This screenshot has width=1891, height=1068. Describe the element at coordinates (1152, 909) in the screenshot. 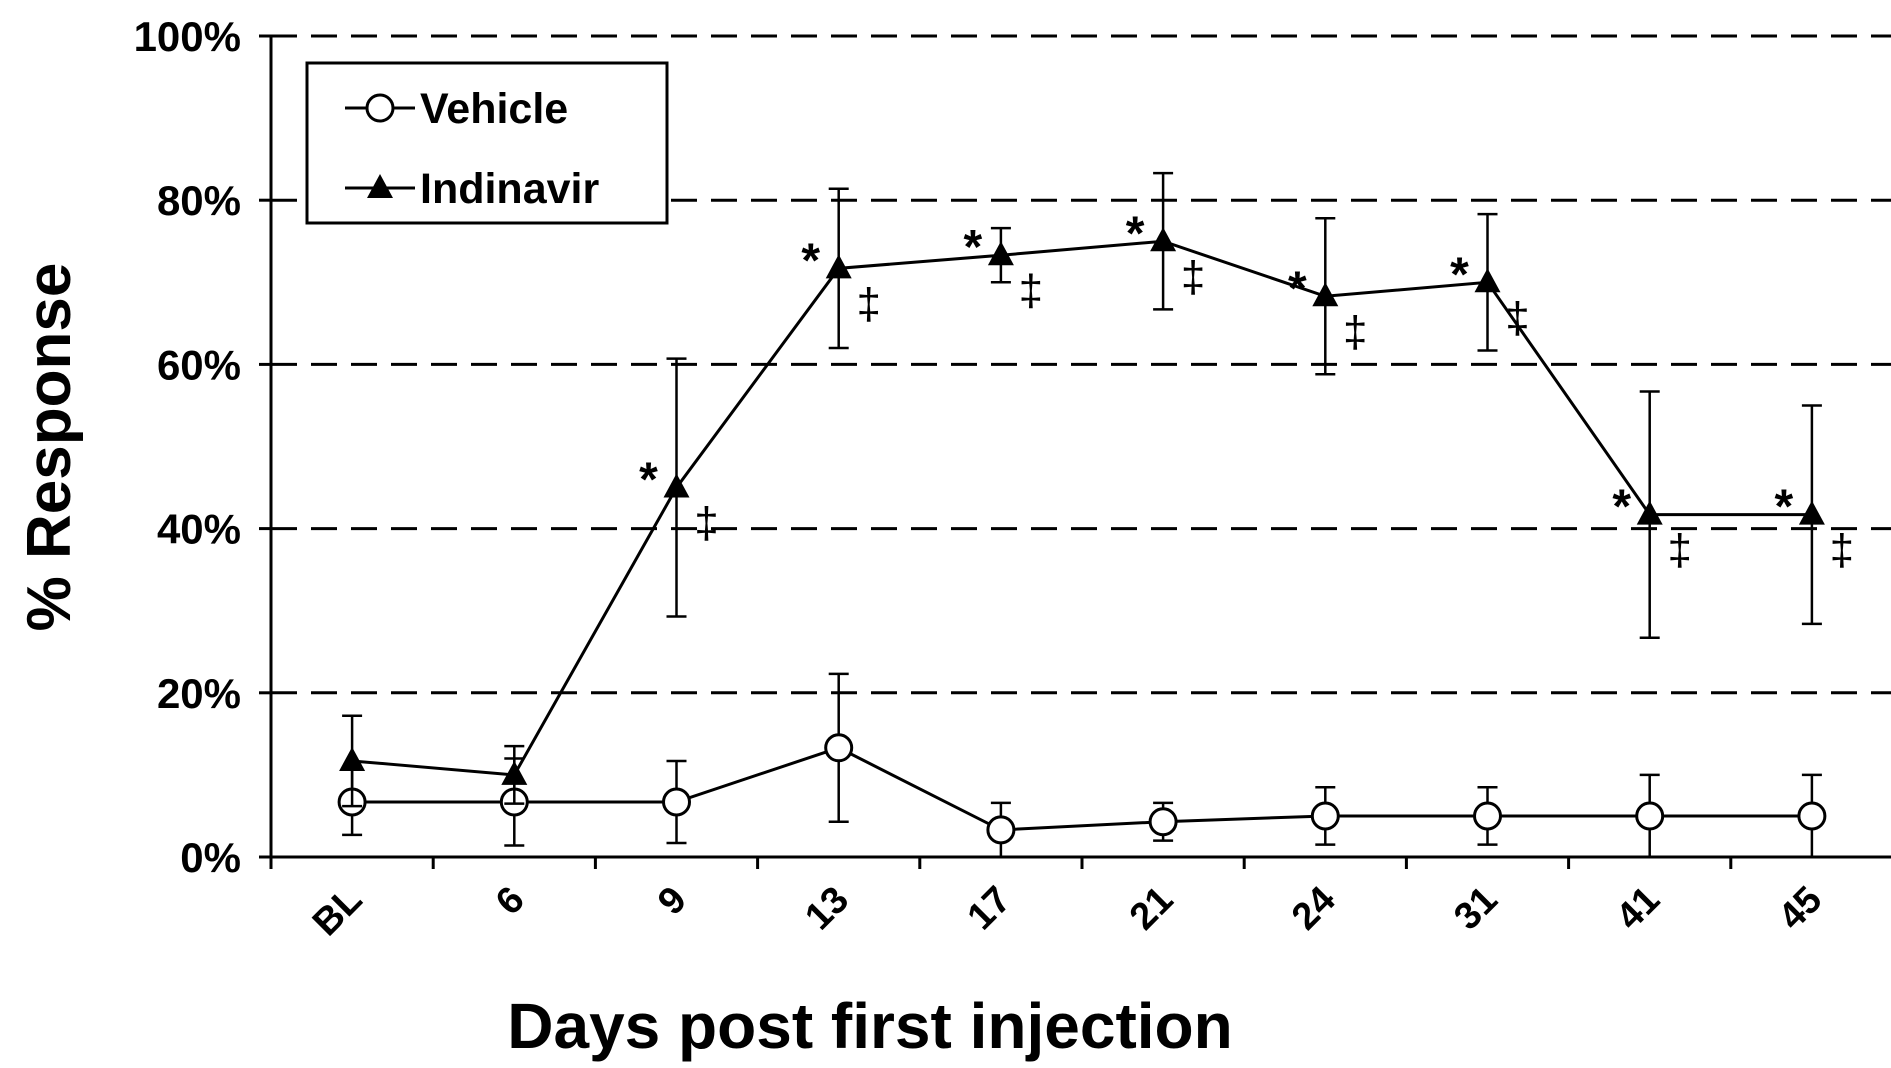

I see `x-tick-label: 21` at that location.